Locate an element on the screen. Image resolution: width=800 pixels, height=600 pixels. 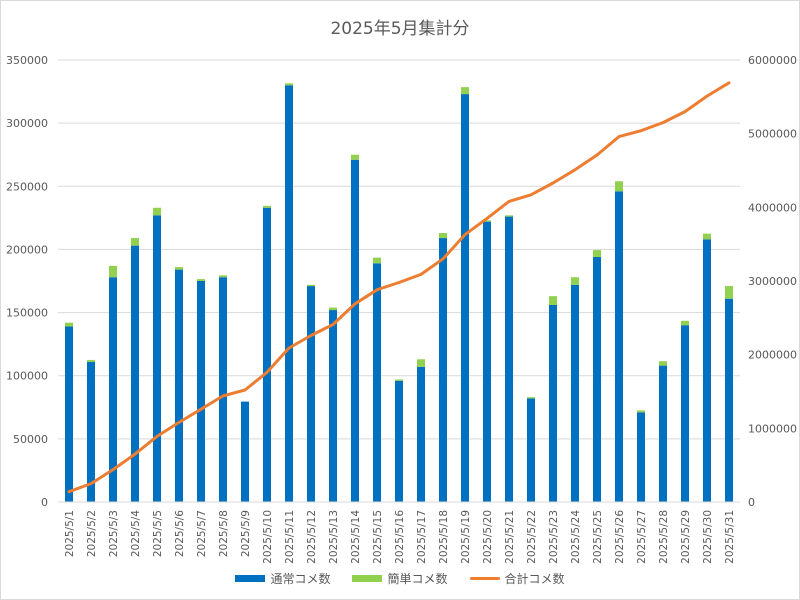
x-tick-label: 2025/5/21 is located at coordinates (510, 537).